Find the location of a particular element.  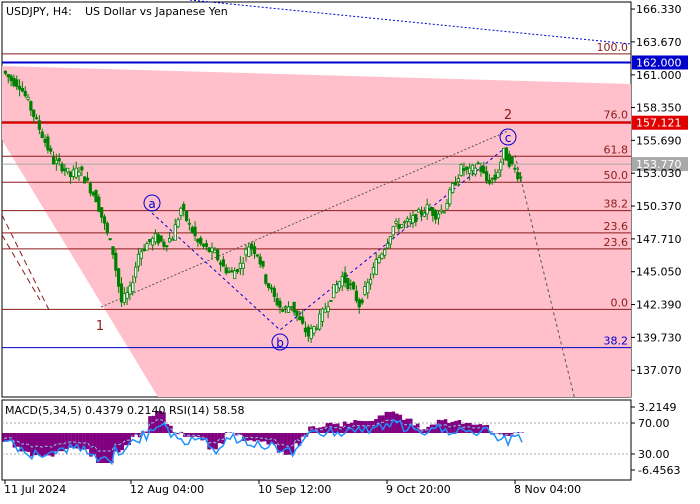

price-level-tag-label: 162.000 is located at coordinates (659, 62).